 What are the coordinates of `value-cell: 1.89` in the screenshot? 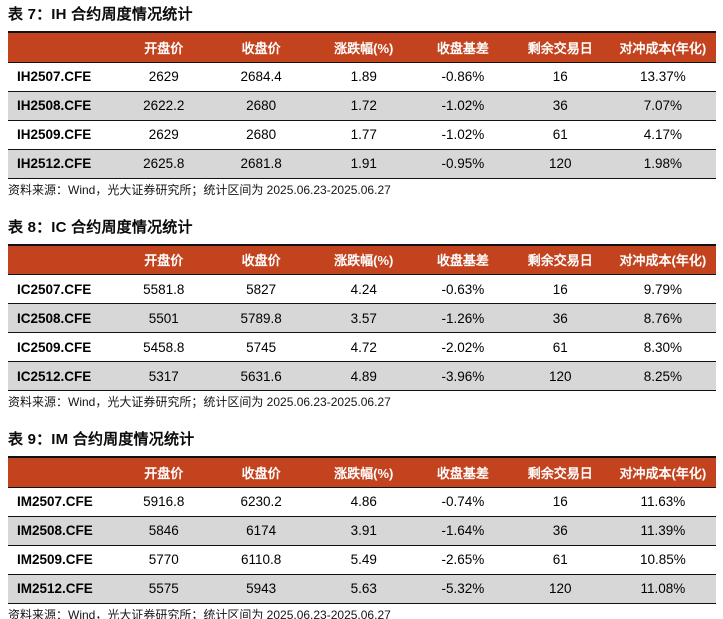 It's located at (363, 76).